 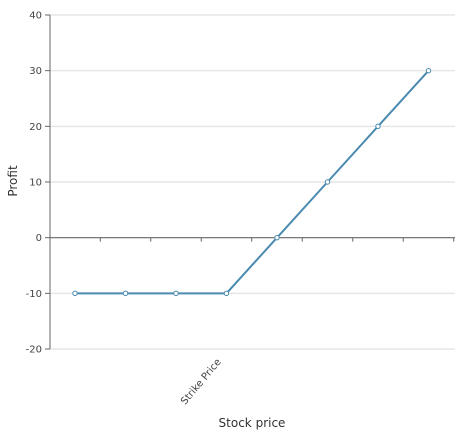 I want to click on y-tick-label: -20, so click(x=34, y=350).